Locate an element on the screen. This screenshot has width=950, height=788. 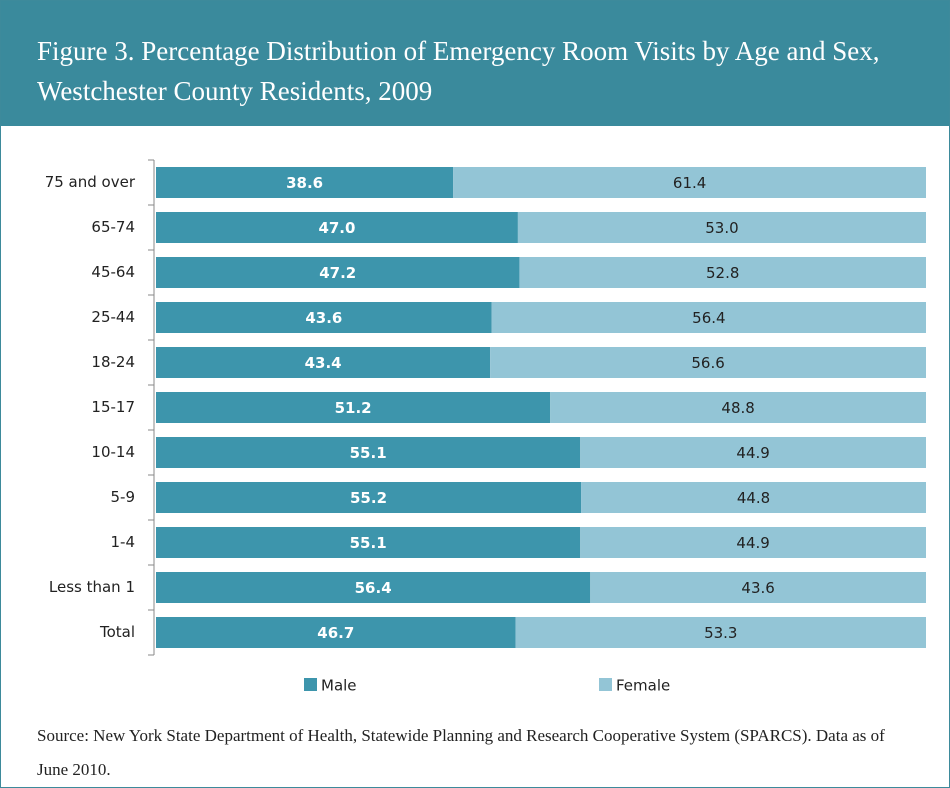
data-label: 38.6 is located at coordinates (304, 183).